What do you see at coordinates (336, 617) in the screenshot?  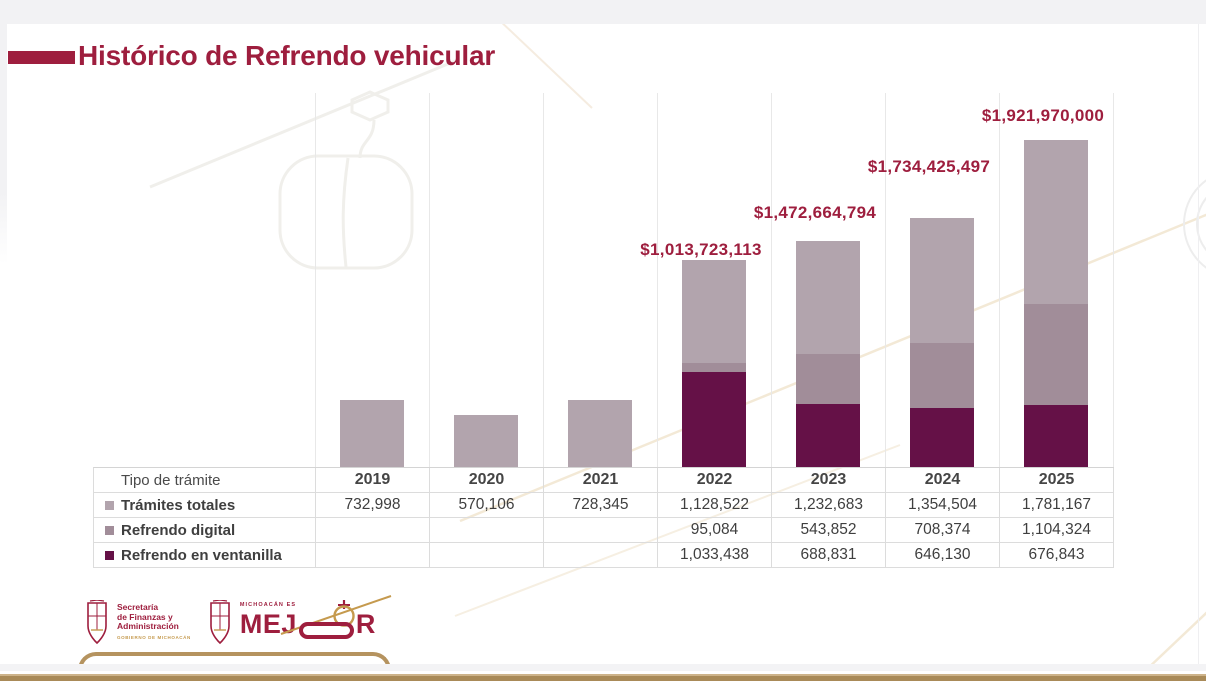 I see `cable-car-icon` at bounding box center [336, 617].